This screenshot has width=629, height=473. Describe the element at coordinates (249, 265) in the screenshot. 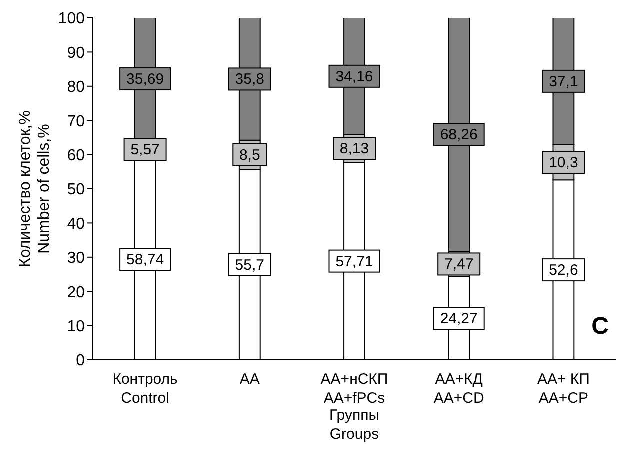

I see `data-label: 55,7` at that location.